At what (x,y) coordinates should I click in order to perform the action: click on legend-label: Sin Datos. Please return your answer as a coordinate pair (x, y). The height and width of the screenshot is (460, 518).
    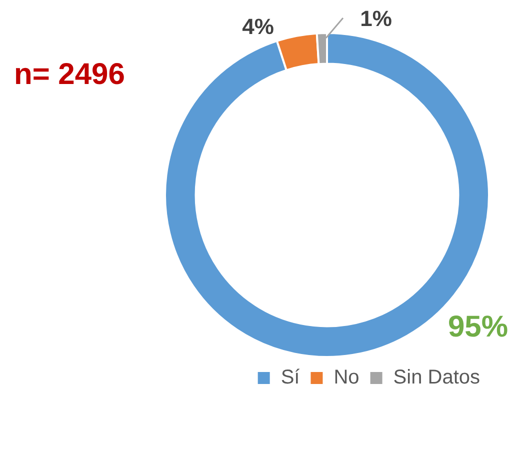
    Looking at the image, I should click on (436, 377).